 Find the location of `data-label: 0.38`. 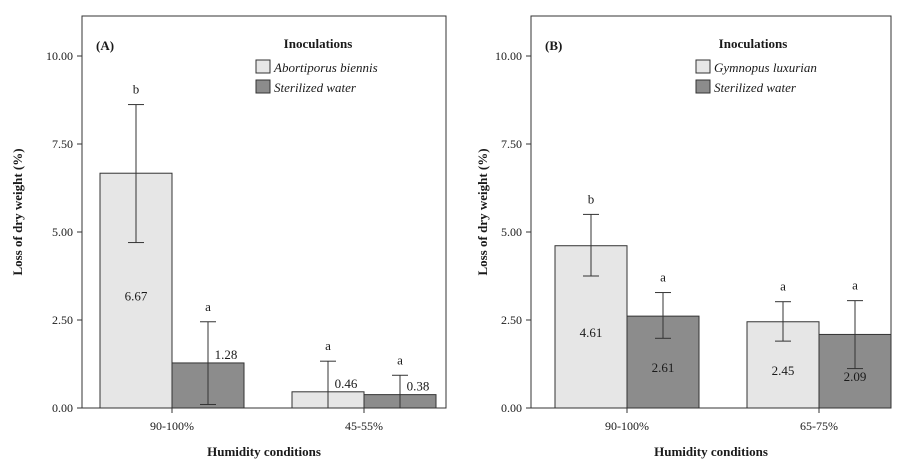

data-label: 0.38 is located at coordinates (418, 386).